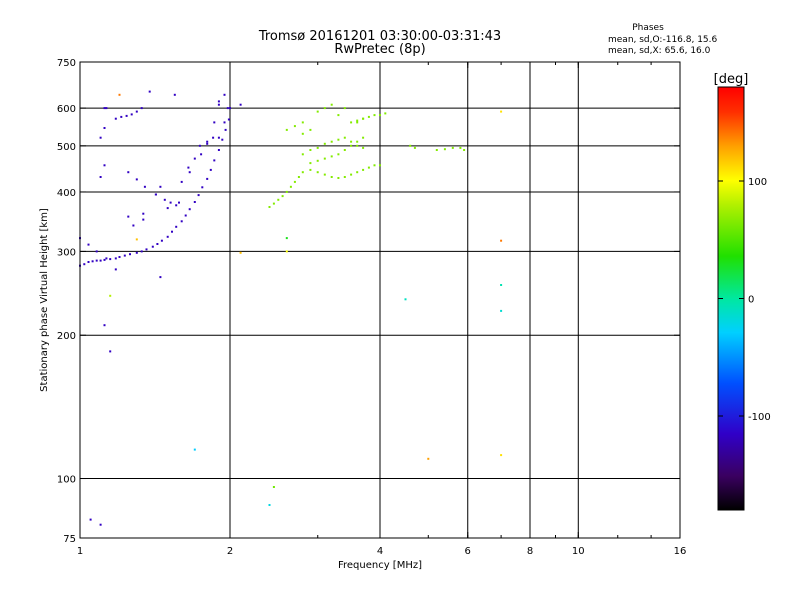  Describe the element at coordinates (530, 551) in the screenshot. I see `x-tick-label: 8` at that location.